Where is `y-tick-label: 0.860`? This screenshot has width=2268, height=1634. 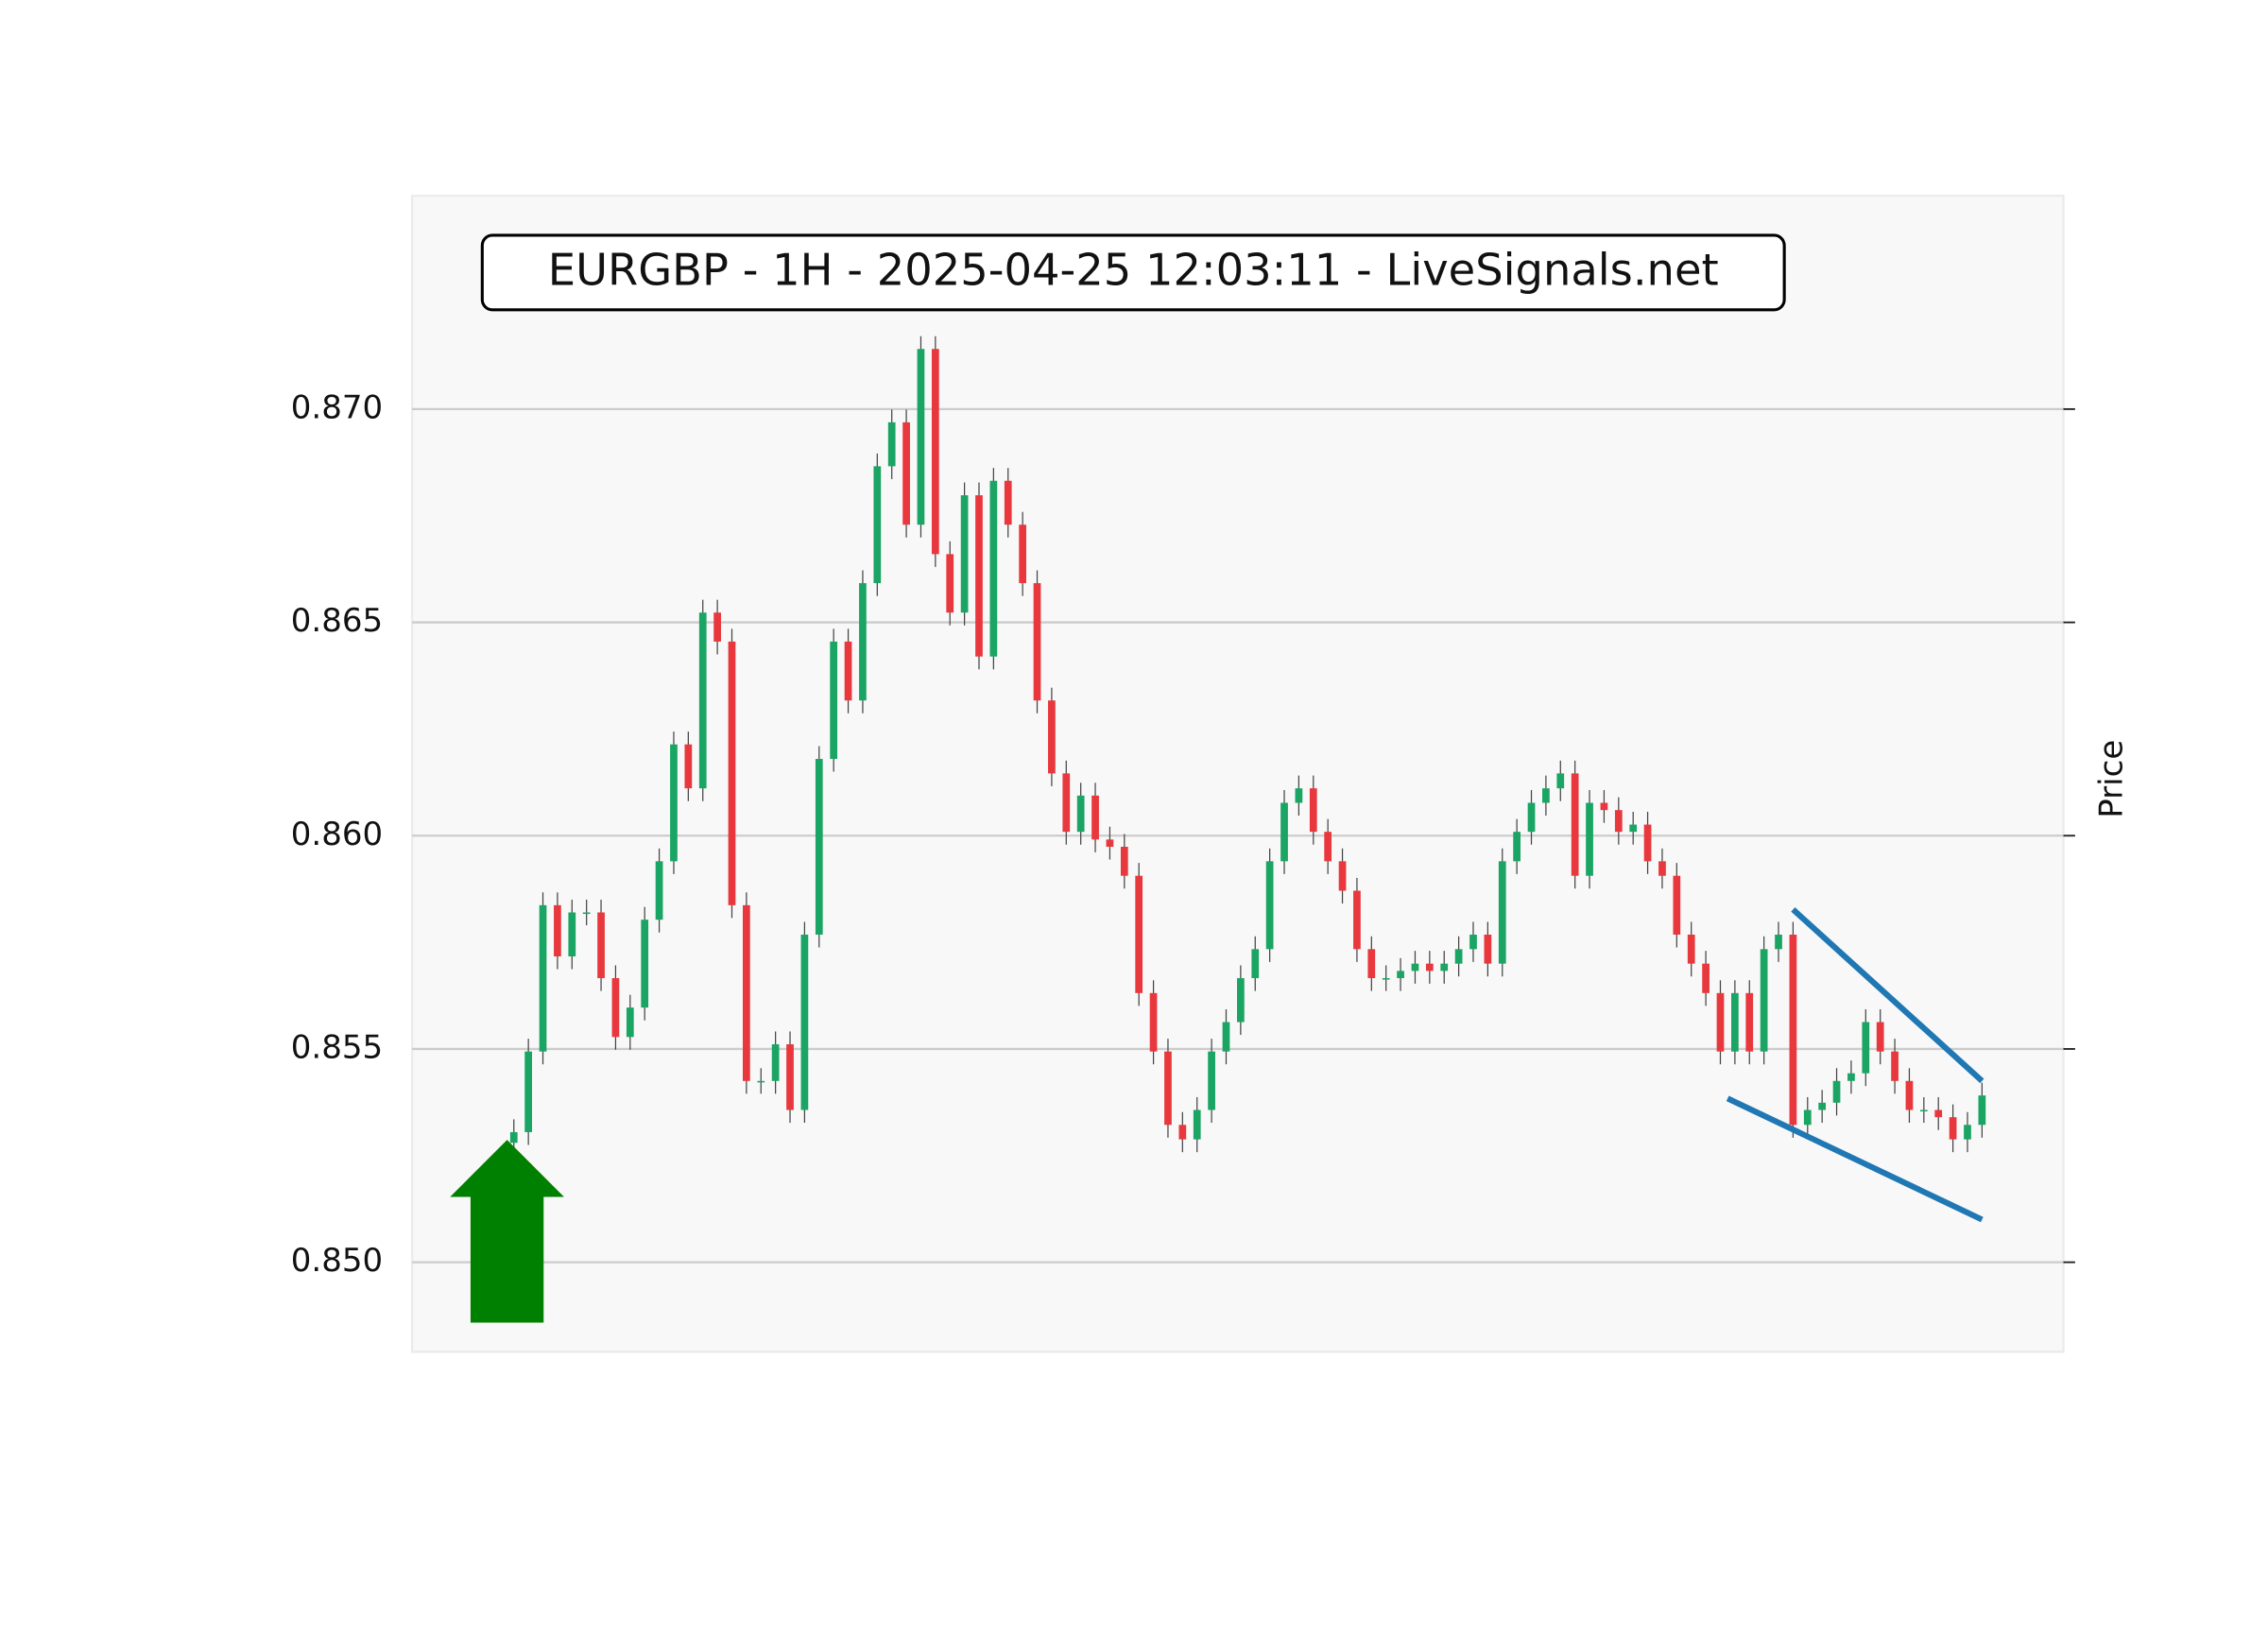 y-tick-label: 0.860 is located at coordinates (337, 834).